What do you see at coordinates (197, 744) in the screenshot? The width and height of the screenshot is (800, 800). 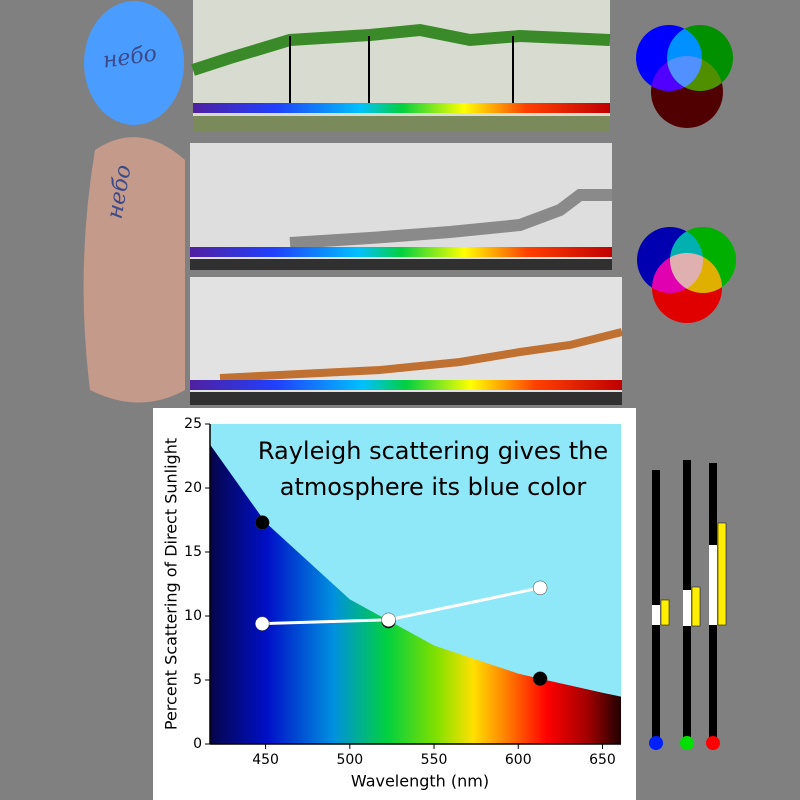 I see `y-tick-label: 0` at bounding box center [197, 744].